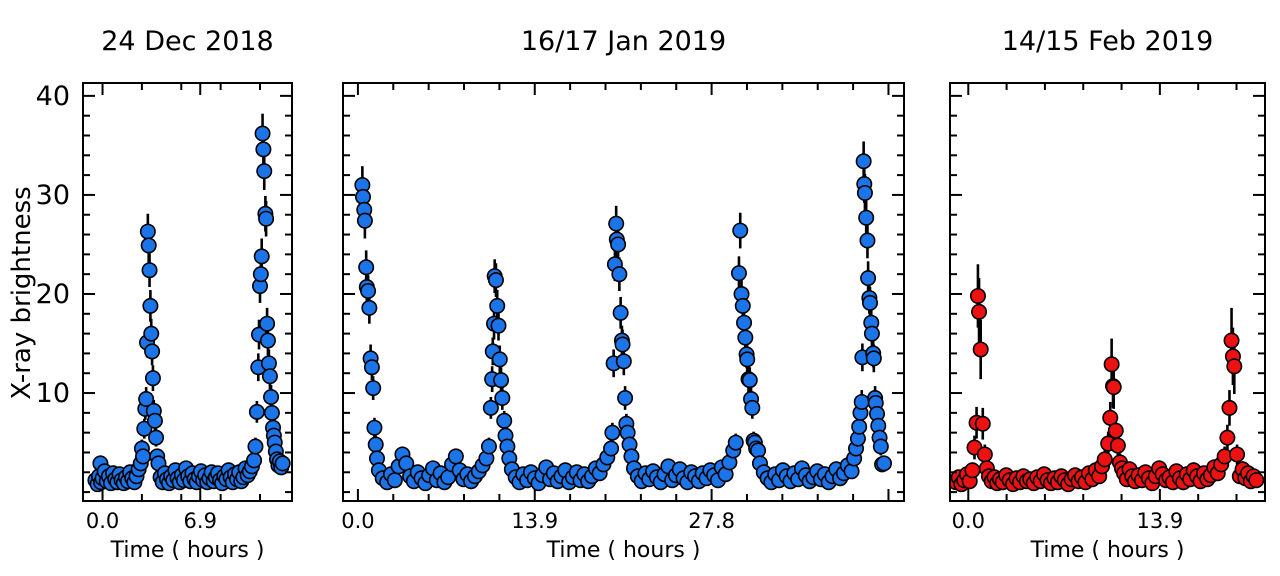 The height and width of the screenshot is (576, 1280). Describe the element at coordinates (53, 195) in the screenshot. I see `svg-text: 30` at that location.